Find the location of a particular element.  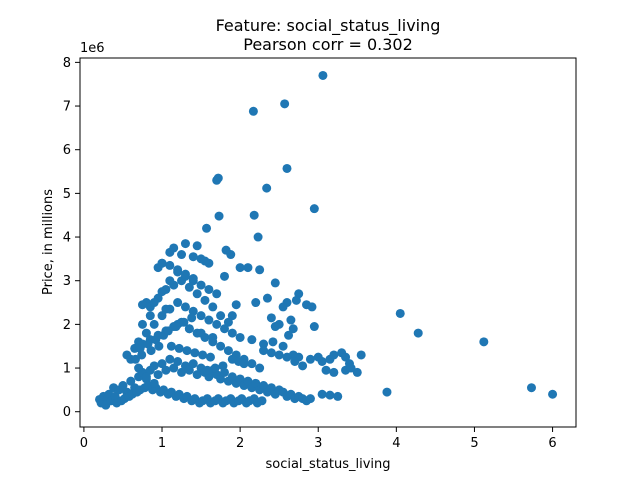

y-offset-label: 1e6 is located at coordinates (92, 48).